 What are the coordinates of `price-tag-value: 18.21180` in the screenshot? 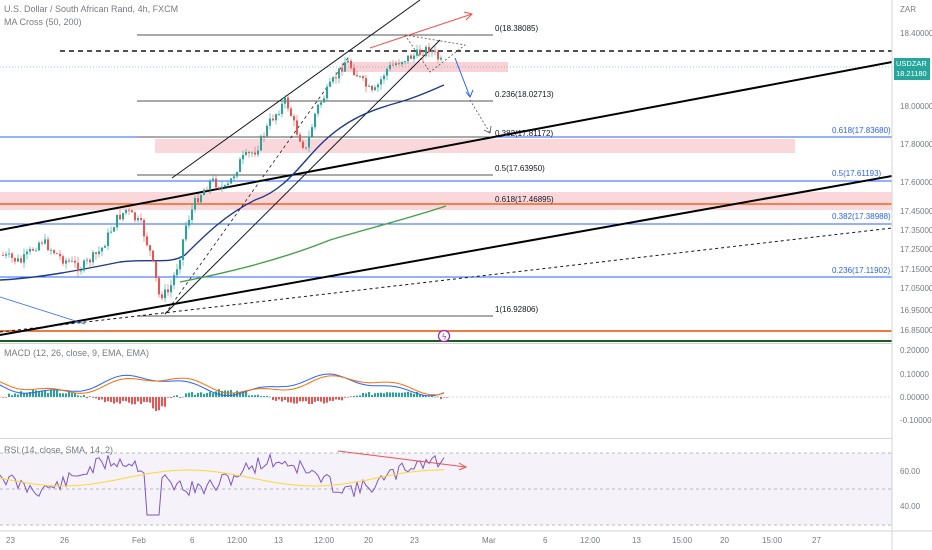 It's located at (911, 73).